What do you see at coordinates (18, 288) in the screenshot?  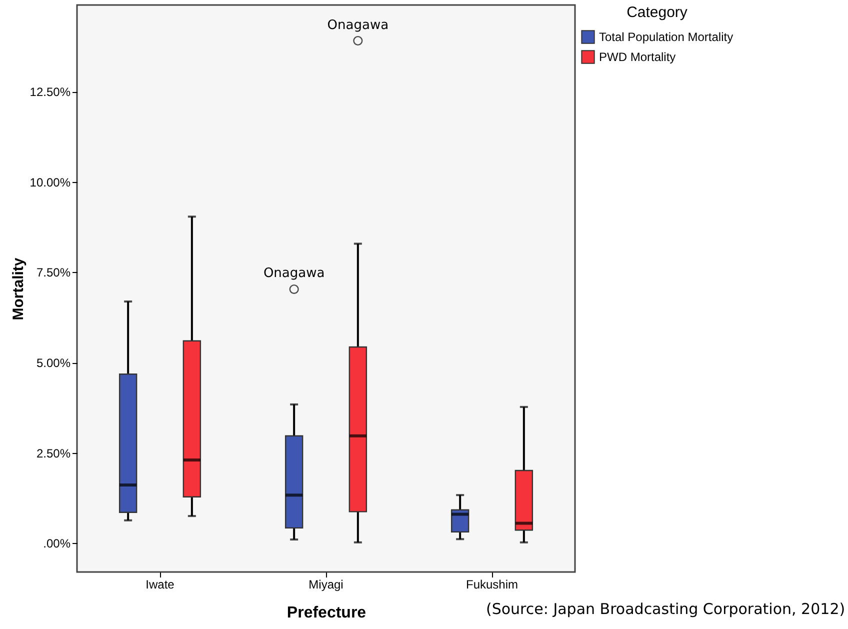 I see `y-axis-title: Mortality` at bounding box center [18, 288].